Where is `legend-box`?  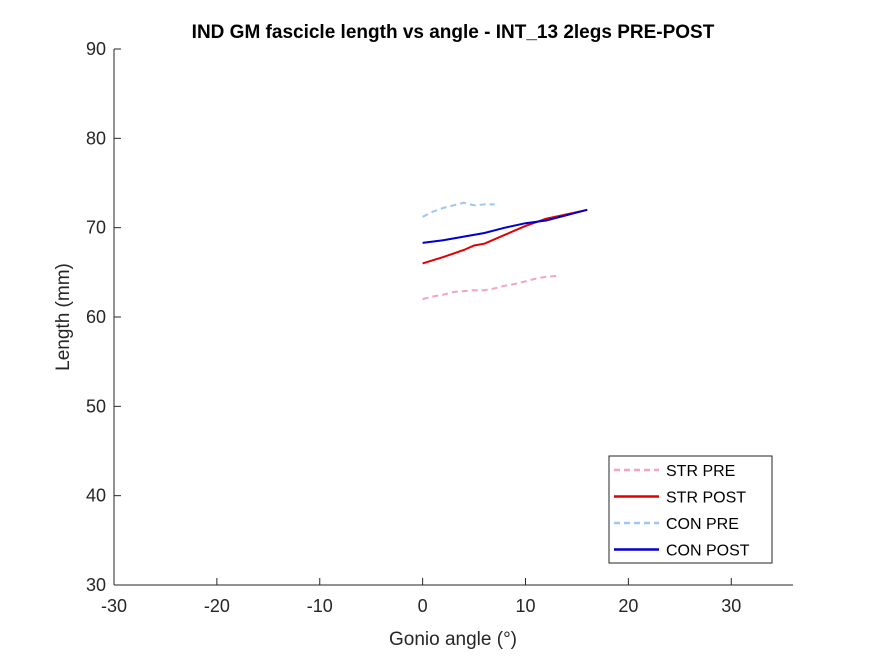
legend-box is located at coordinates (690, 509).